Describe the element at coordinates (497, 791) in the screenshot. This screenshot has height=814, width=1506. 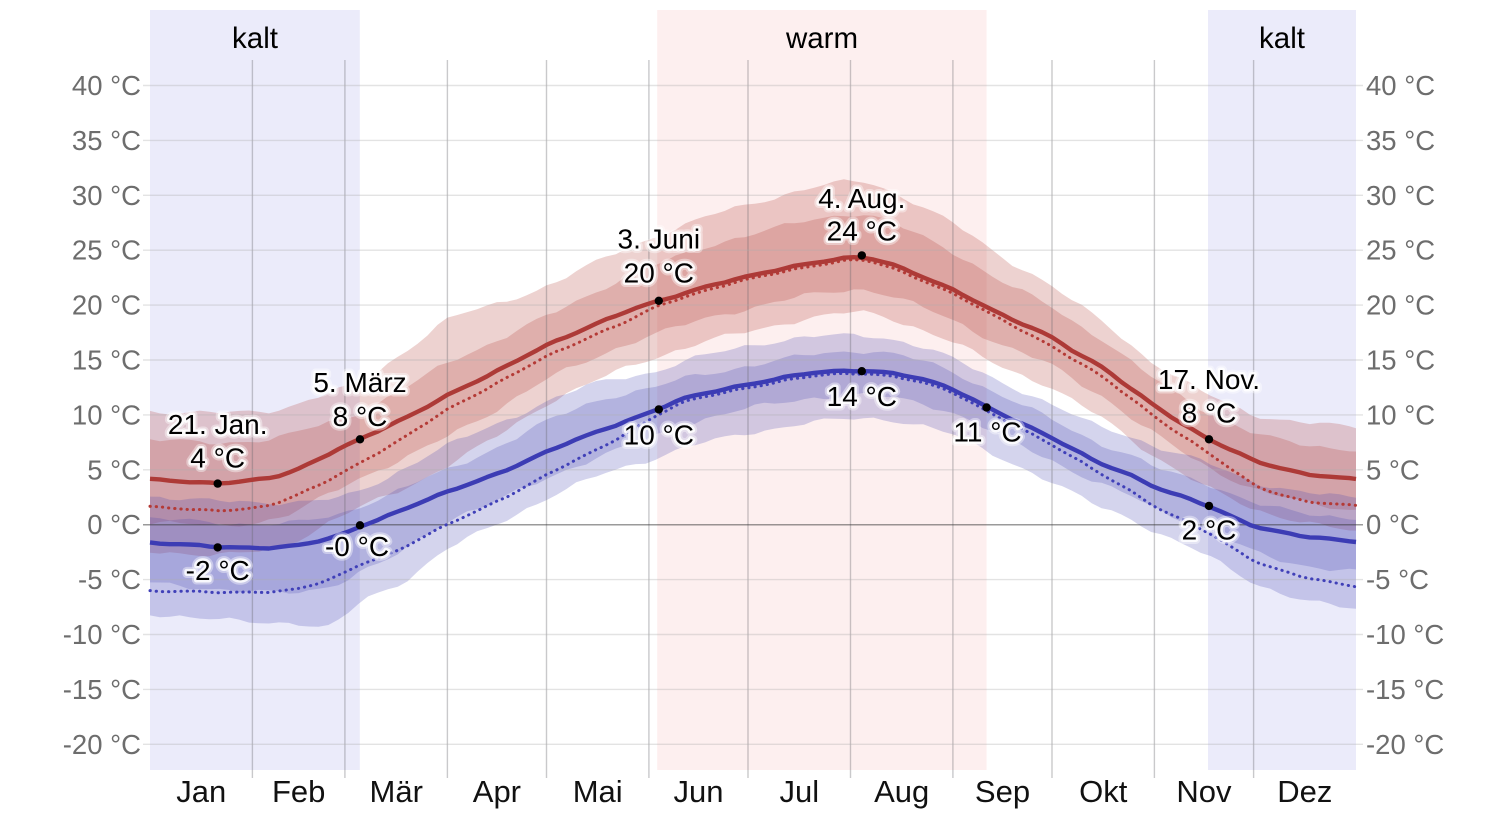
I see `svg-text: Apr` at that location.